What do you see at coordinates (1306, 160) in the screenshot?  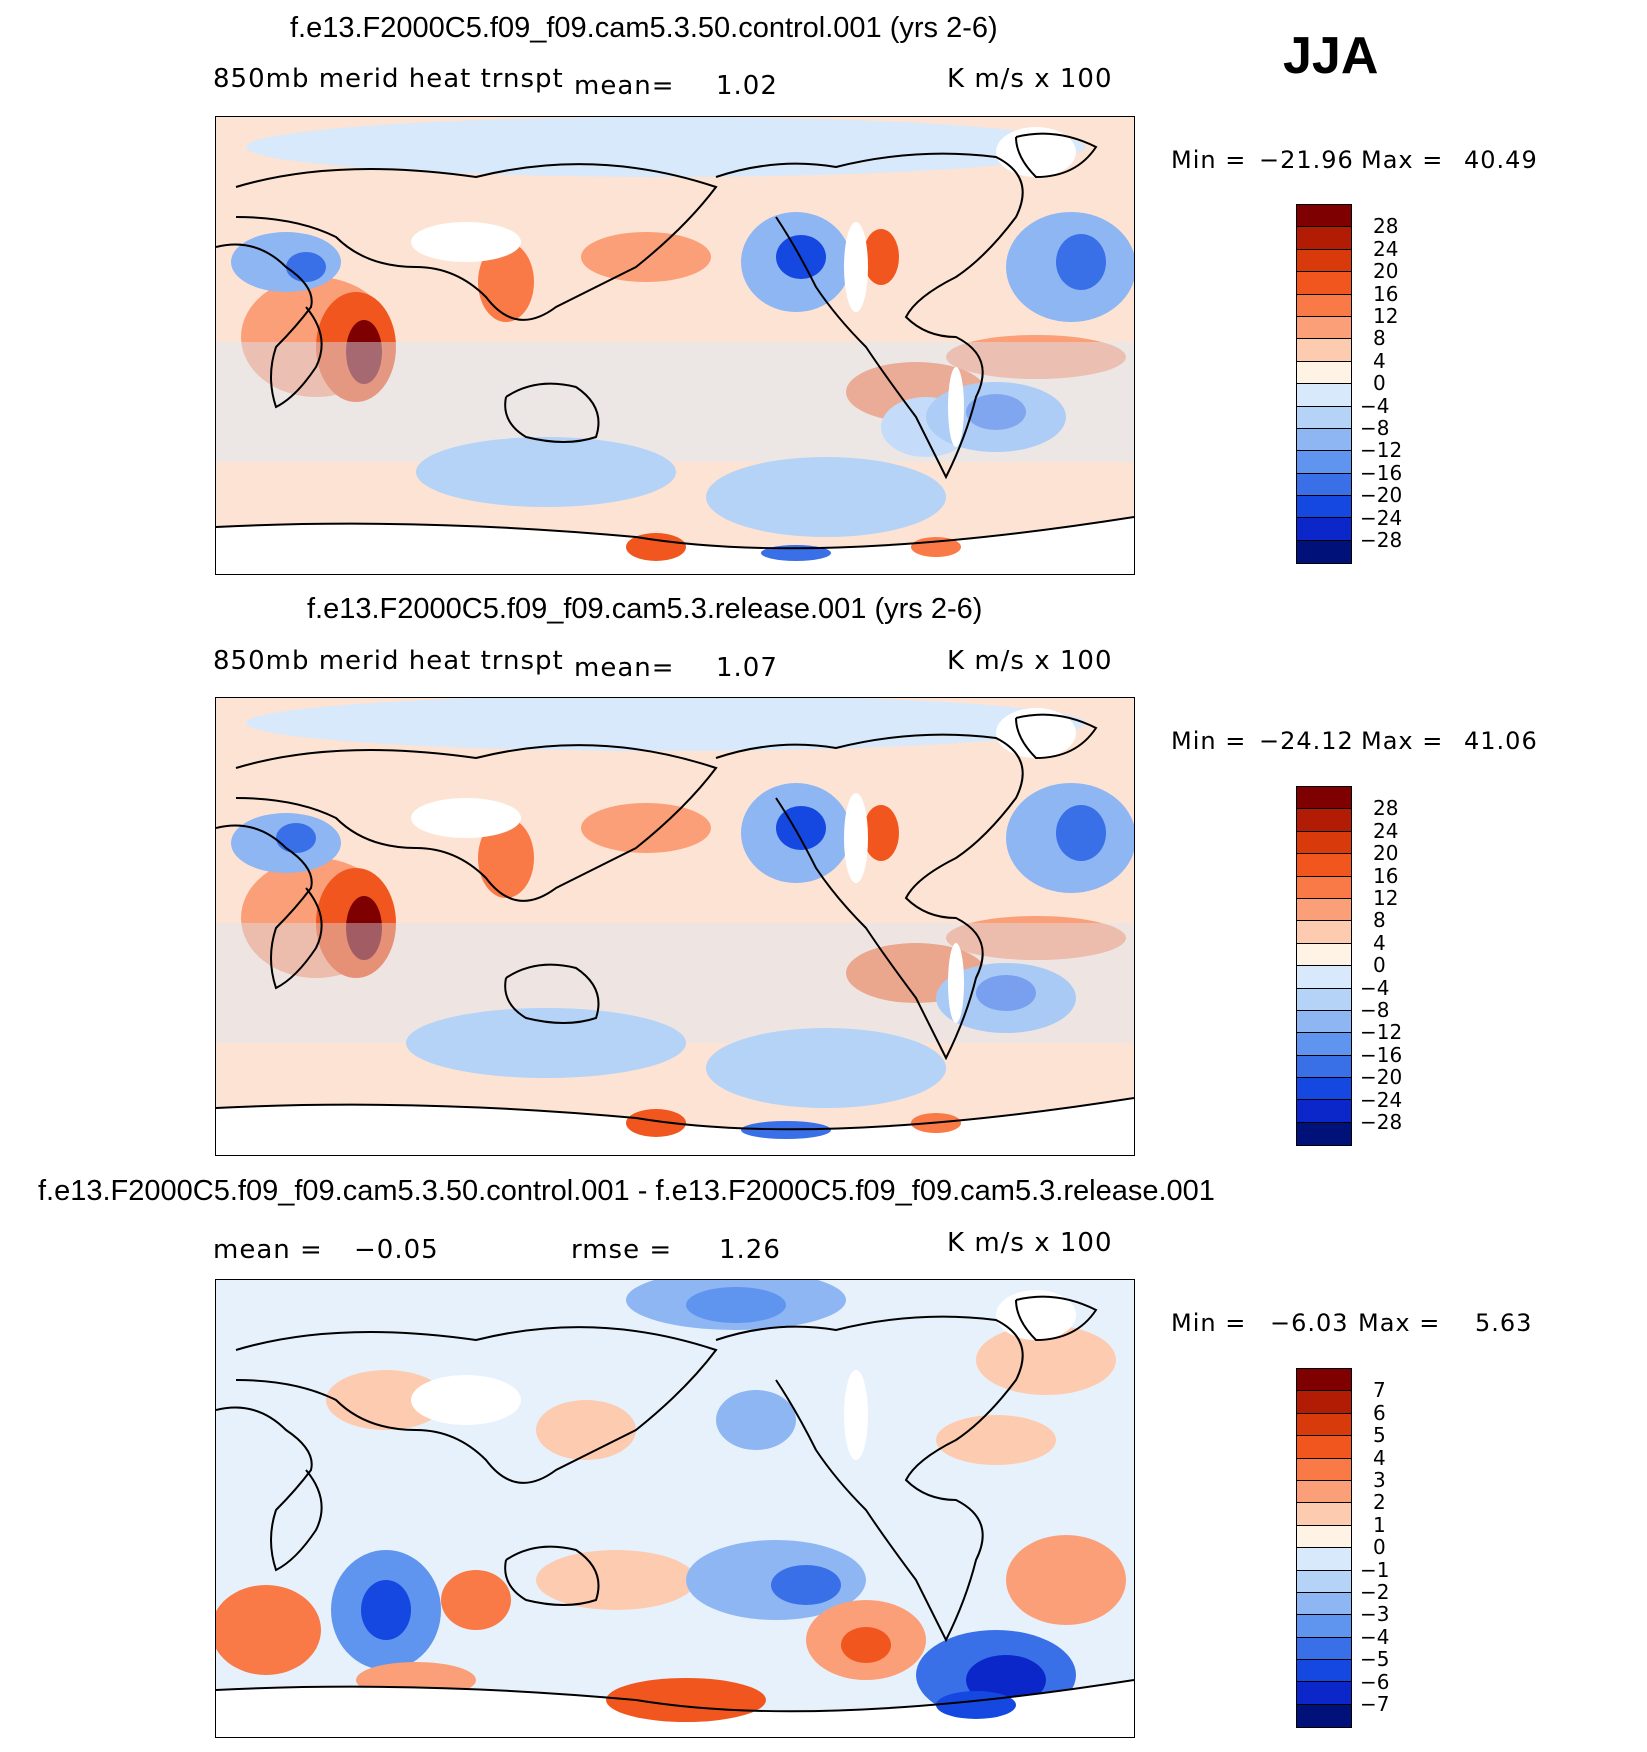 I see `panel-1-min-value: −21.96` at bounding box center [1306, 160].